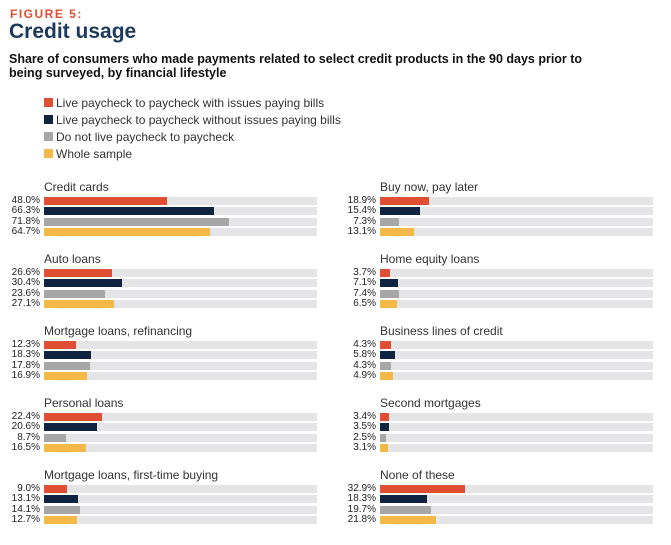  I want to click on legend-swatch, so click(48, 119).